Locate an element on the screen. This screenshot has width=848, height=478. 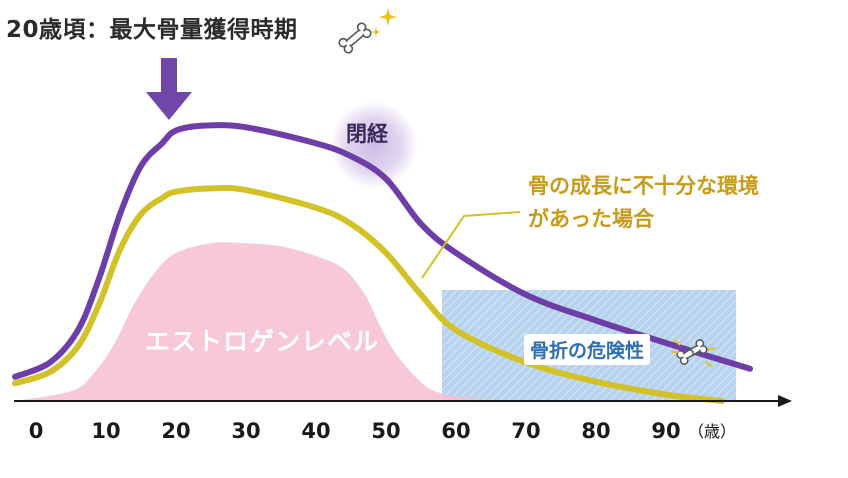
broken-bone-icon is located at coordinates (692, 352).